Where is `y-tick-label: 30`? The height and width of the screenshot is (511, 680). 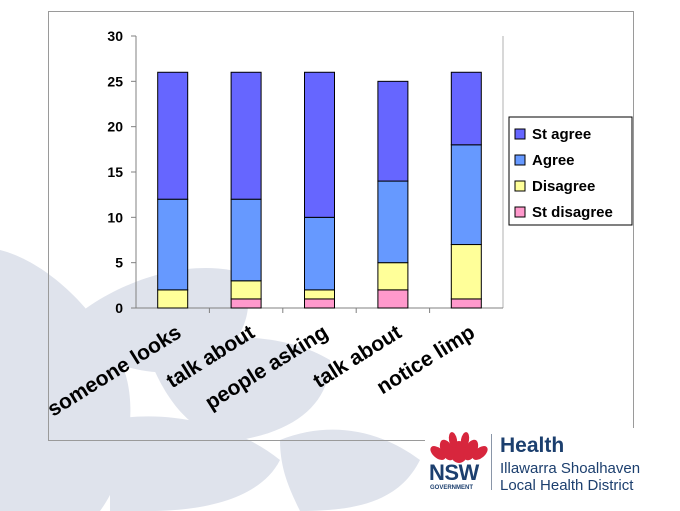
y-tick-label: 30 is located at coordinates (115, 36).